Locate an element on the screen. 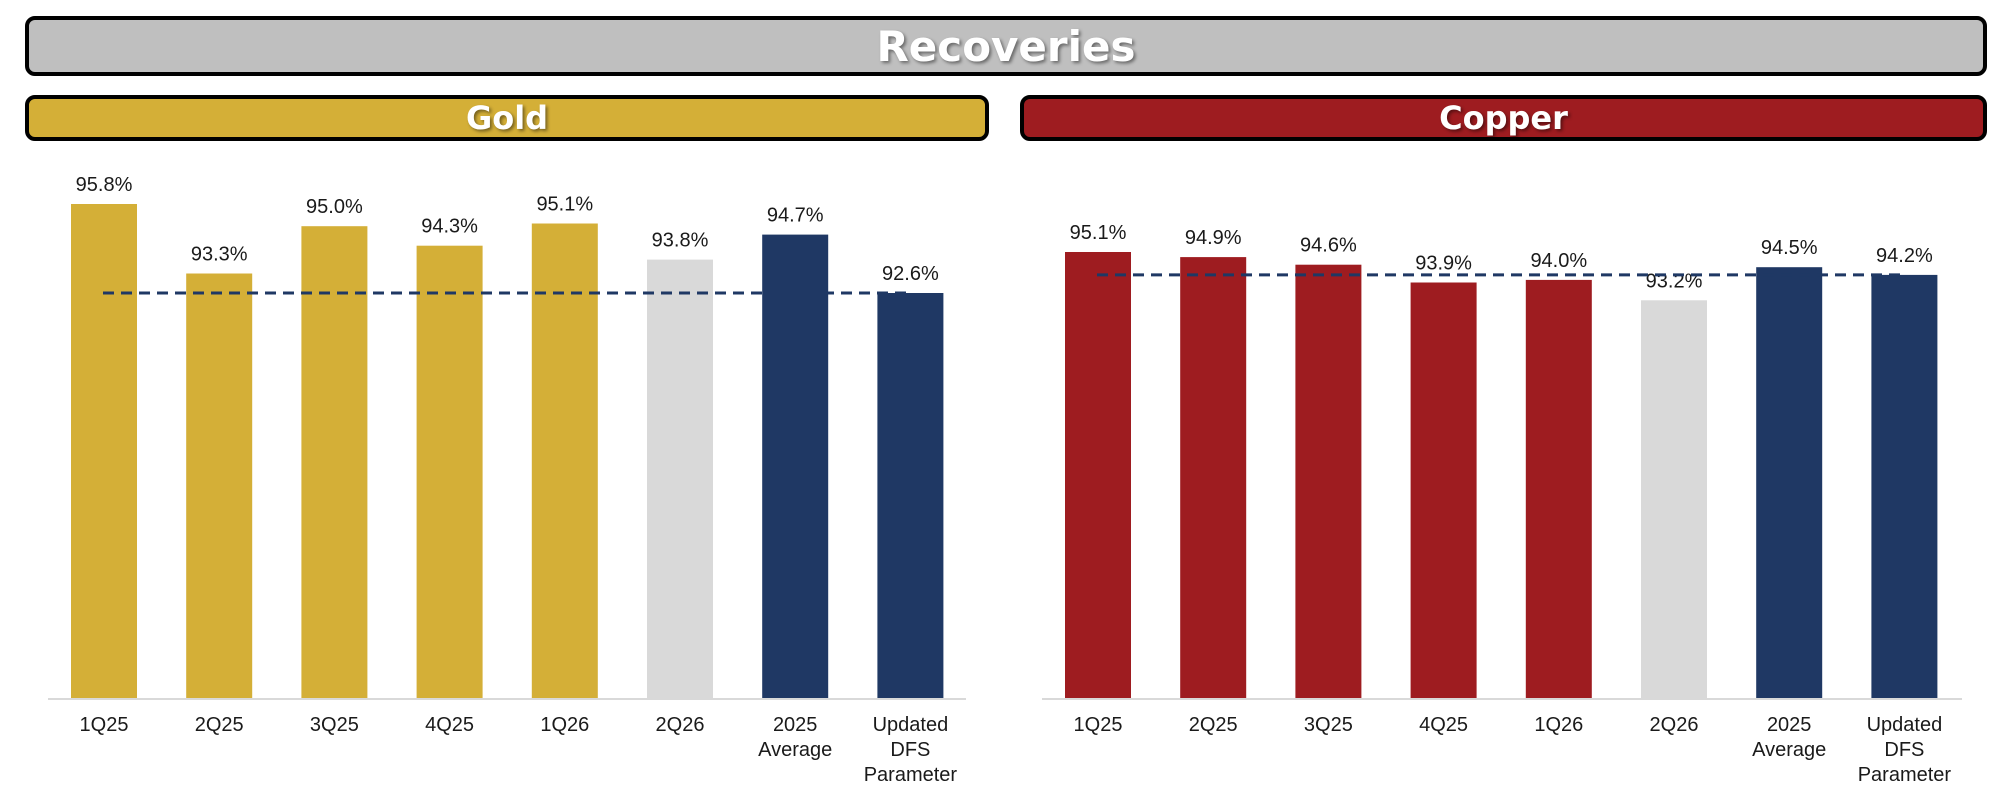 Image resolution: width=2000 pixels, height=806 pixels. gold-value-label-5: 95.1% is located at coordinates (564, 205).